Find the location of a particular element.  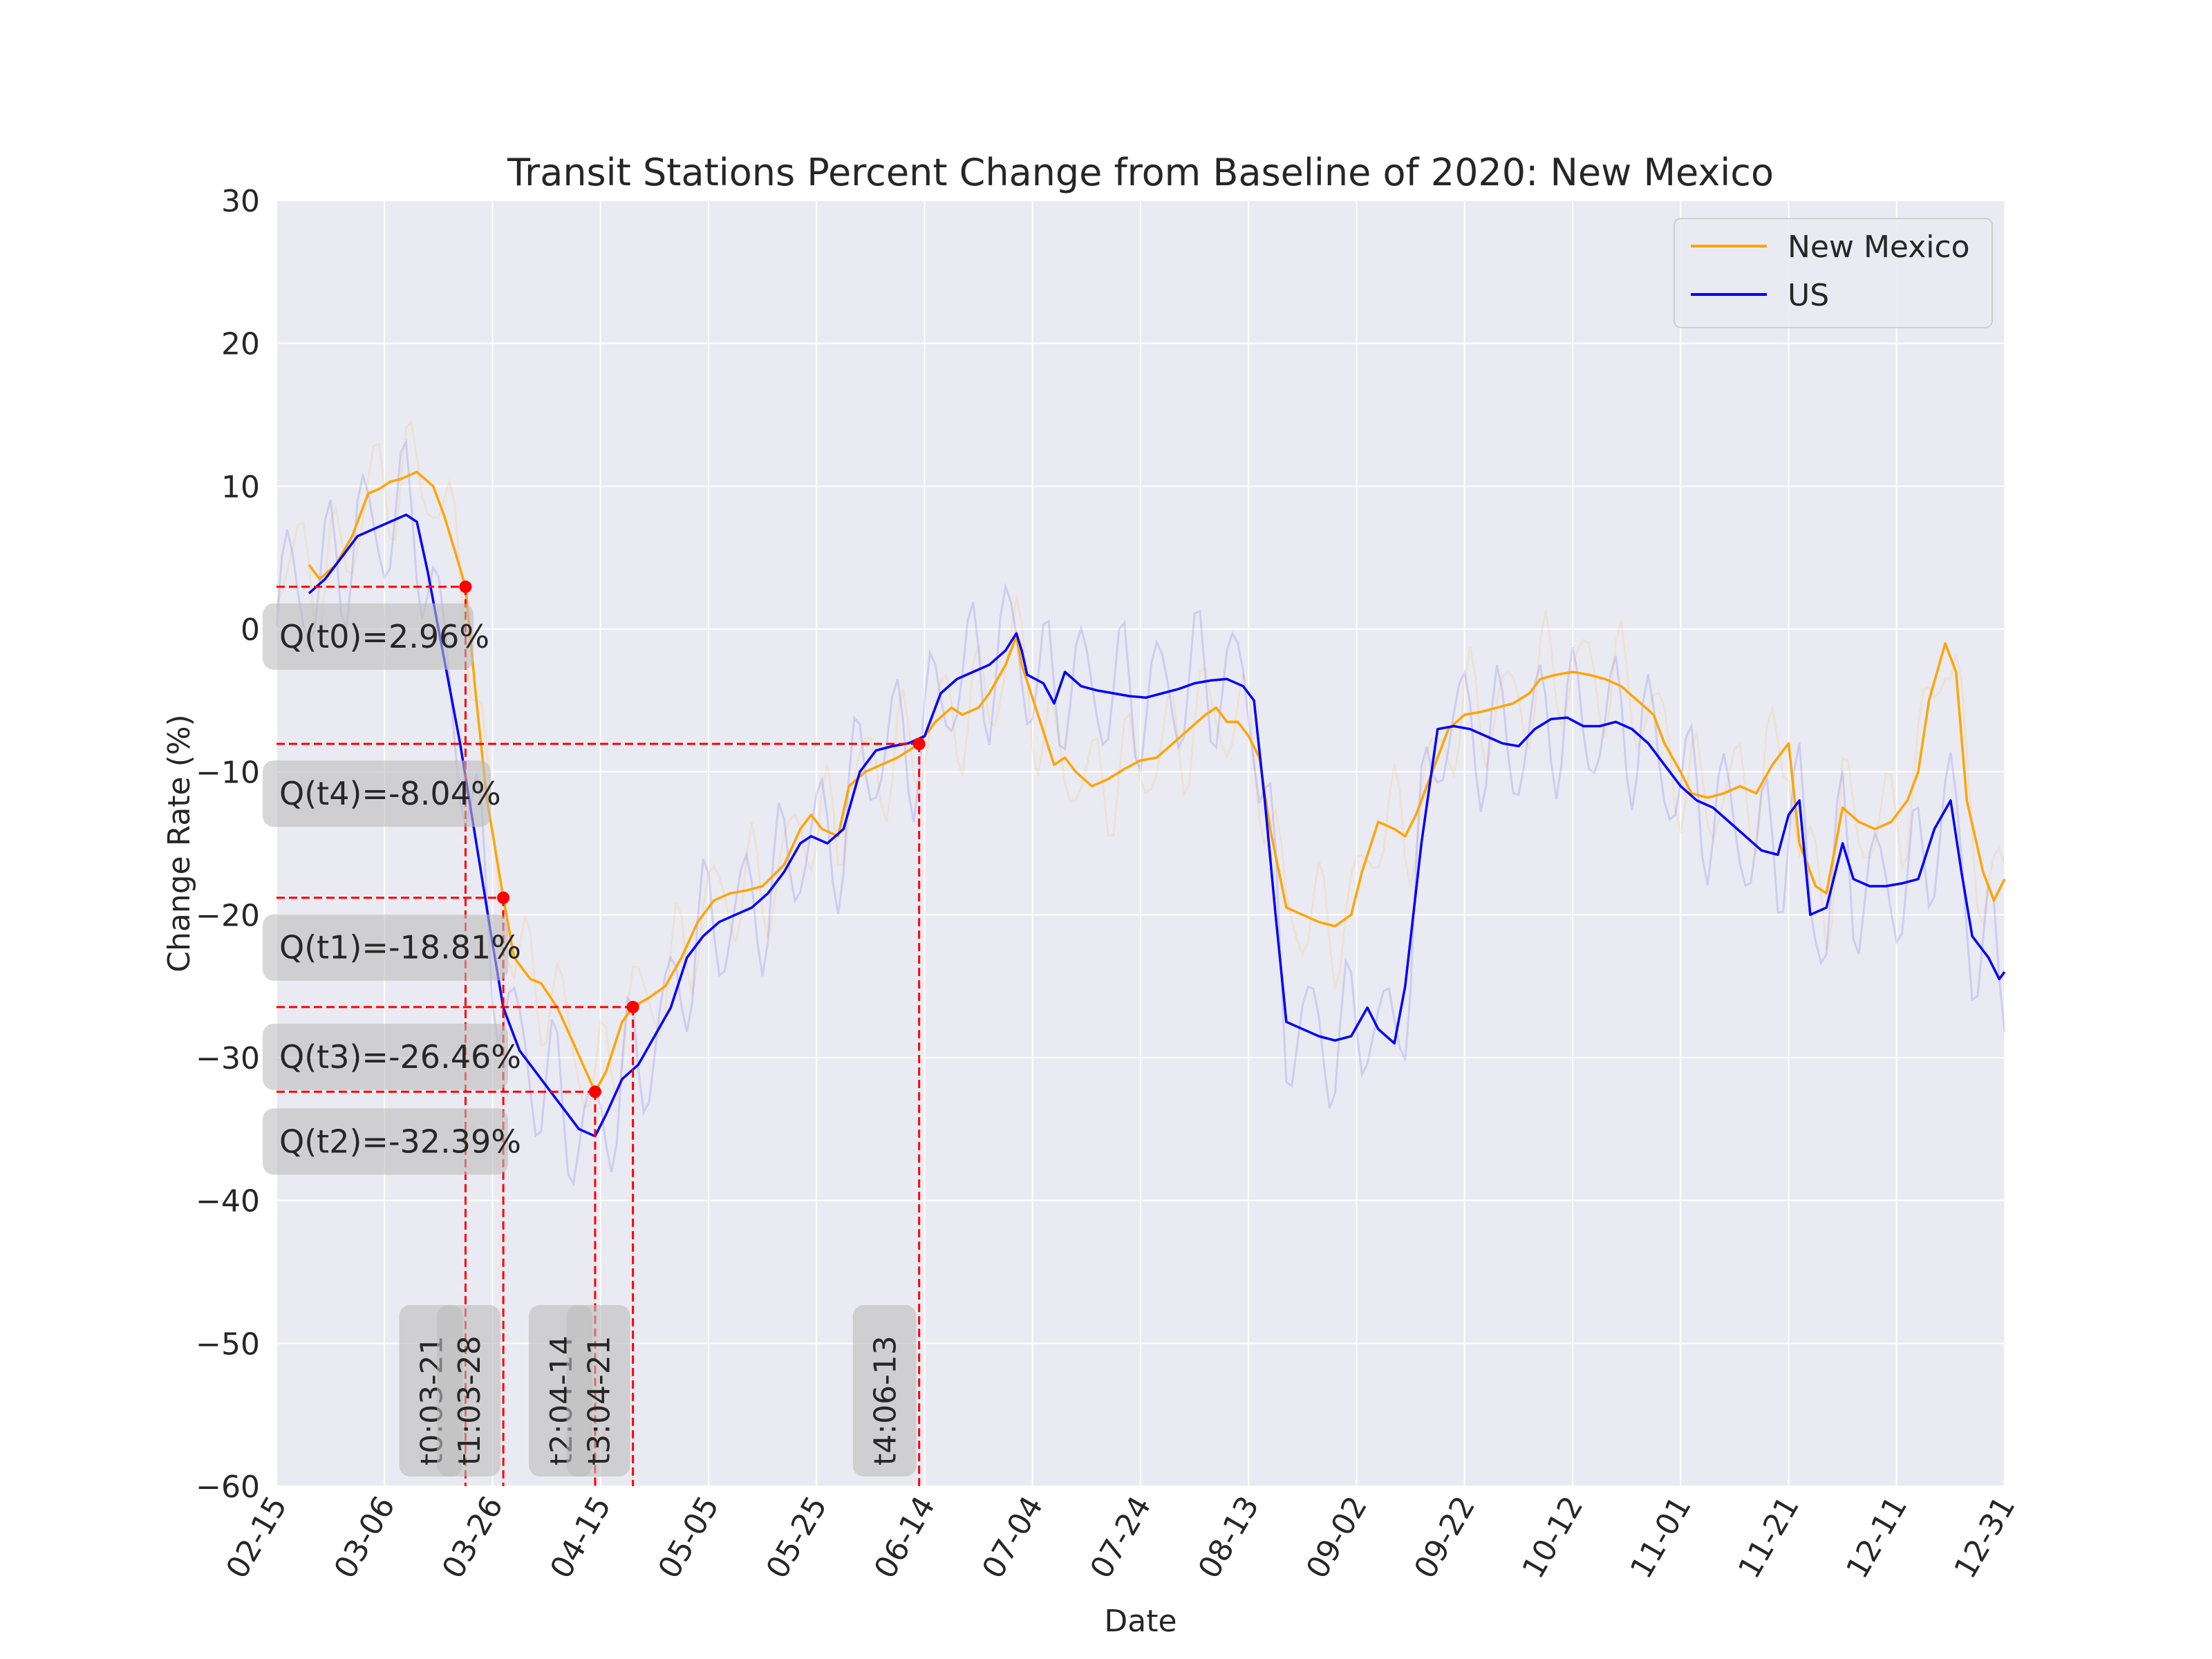

marker-t1 is located at coordinates (503, 897).